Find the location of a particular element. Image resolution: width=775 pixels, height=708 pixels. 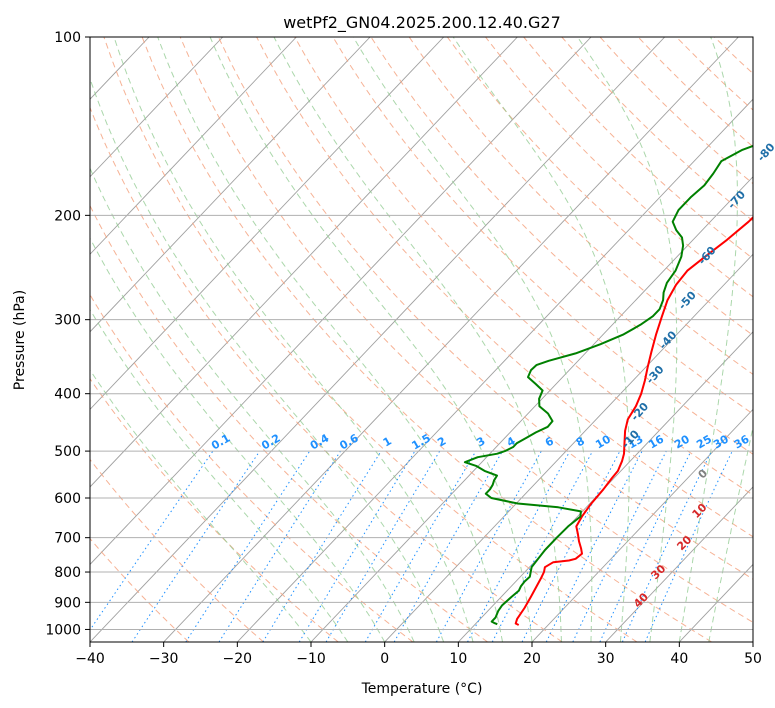

y-tick-label: 200 is located at coordinates (67, 216).